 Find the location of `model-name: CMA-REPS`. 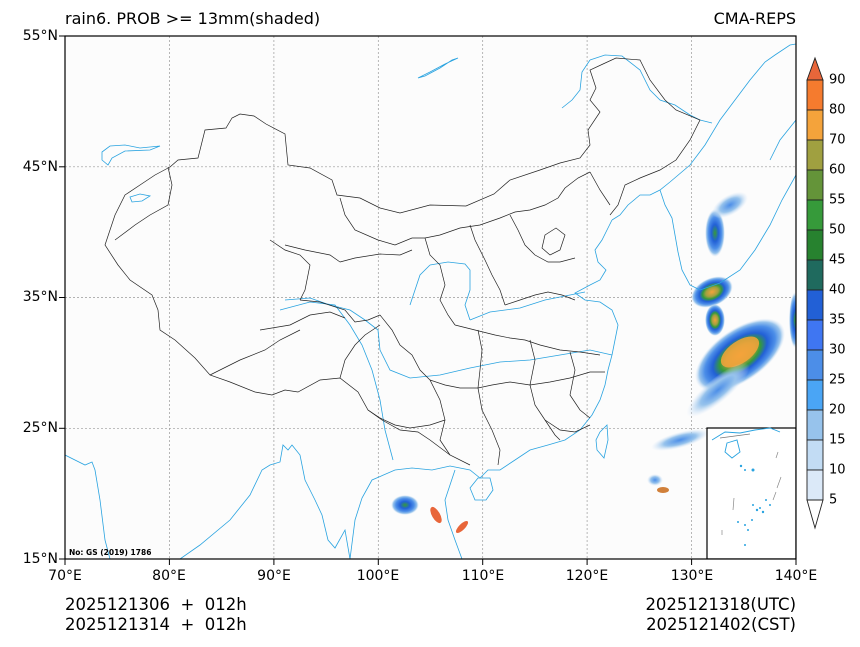

model-name: CMA-REPS is located at coordinates (754, 18).